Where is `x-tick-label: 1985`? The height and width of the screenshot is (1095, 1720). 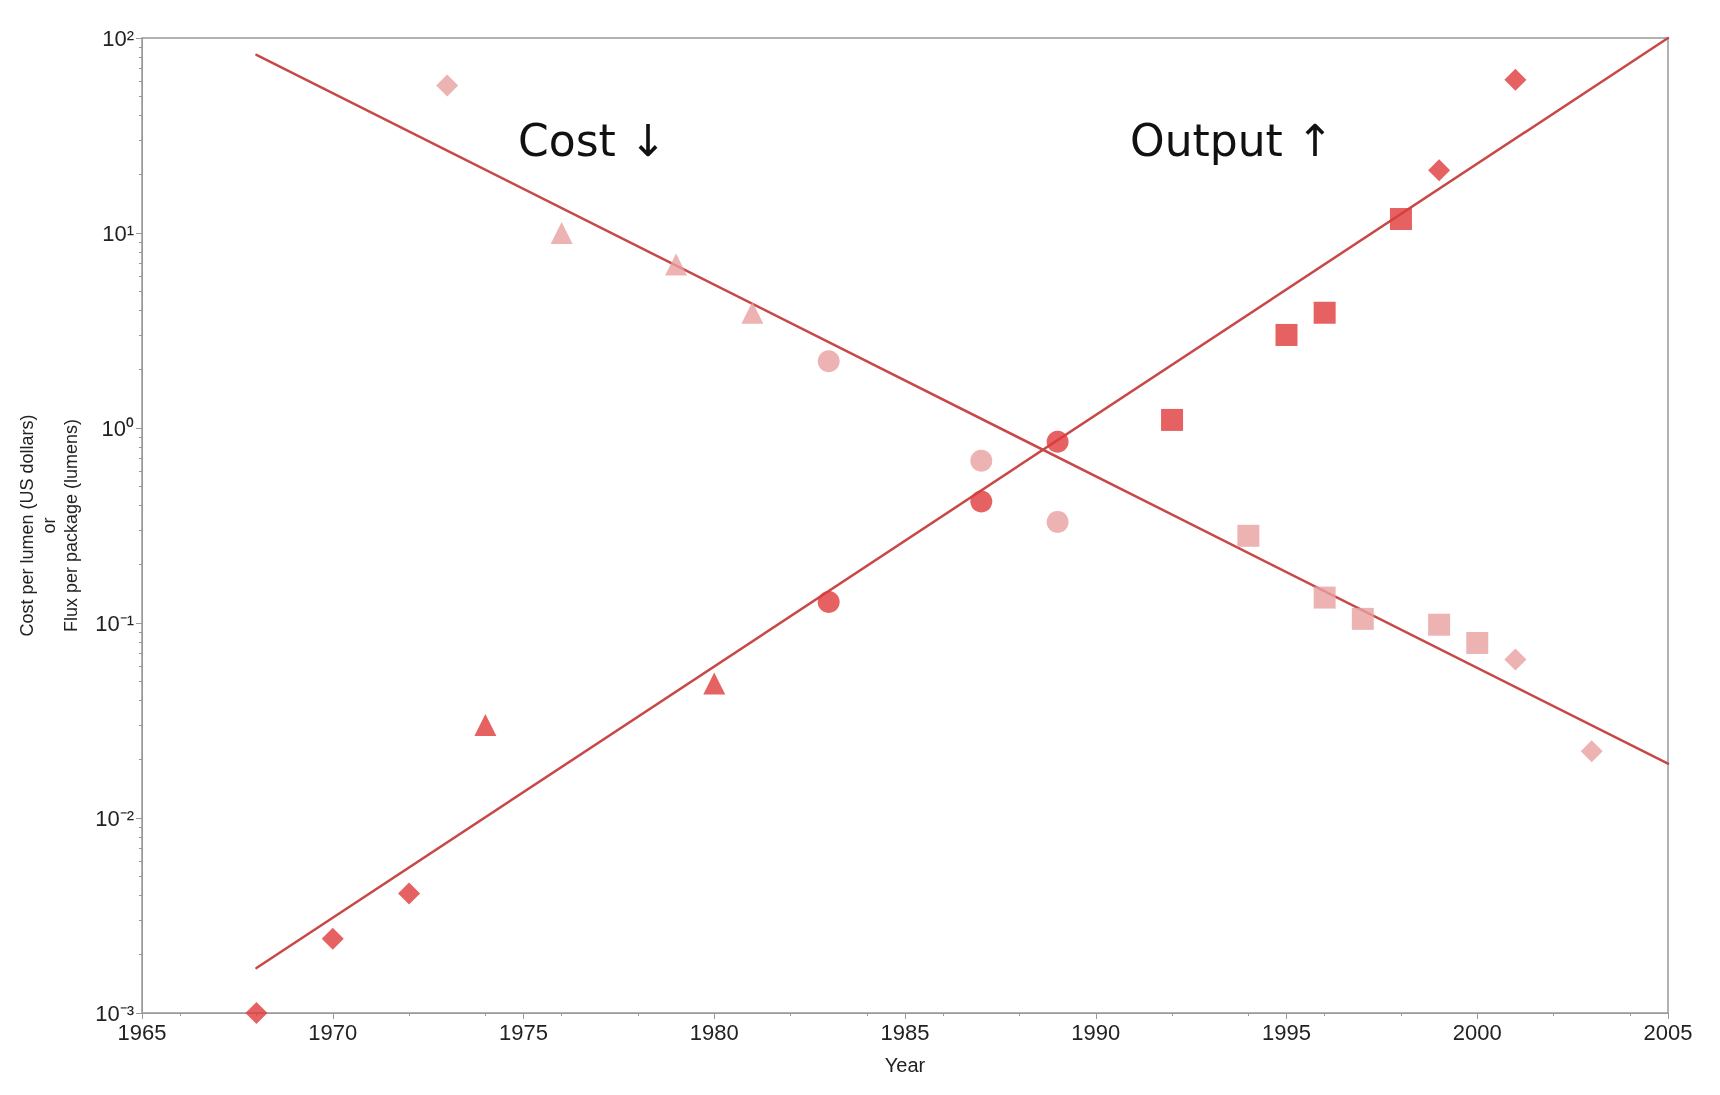 x-tick-label: 1985 is located at coordinates (905, 1032).